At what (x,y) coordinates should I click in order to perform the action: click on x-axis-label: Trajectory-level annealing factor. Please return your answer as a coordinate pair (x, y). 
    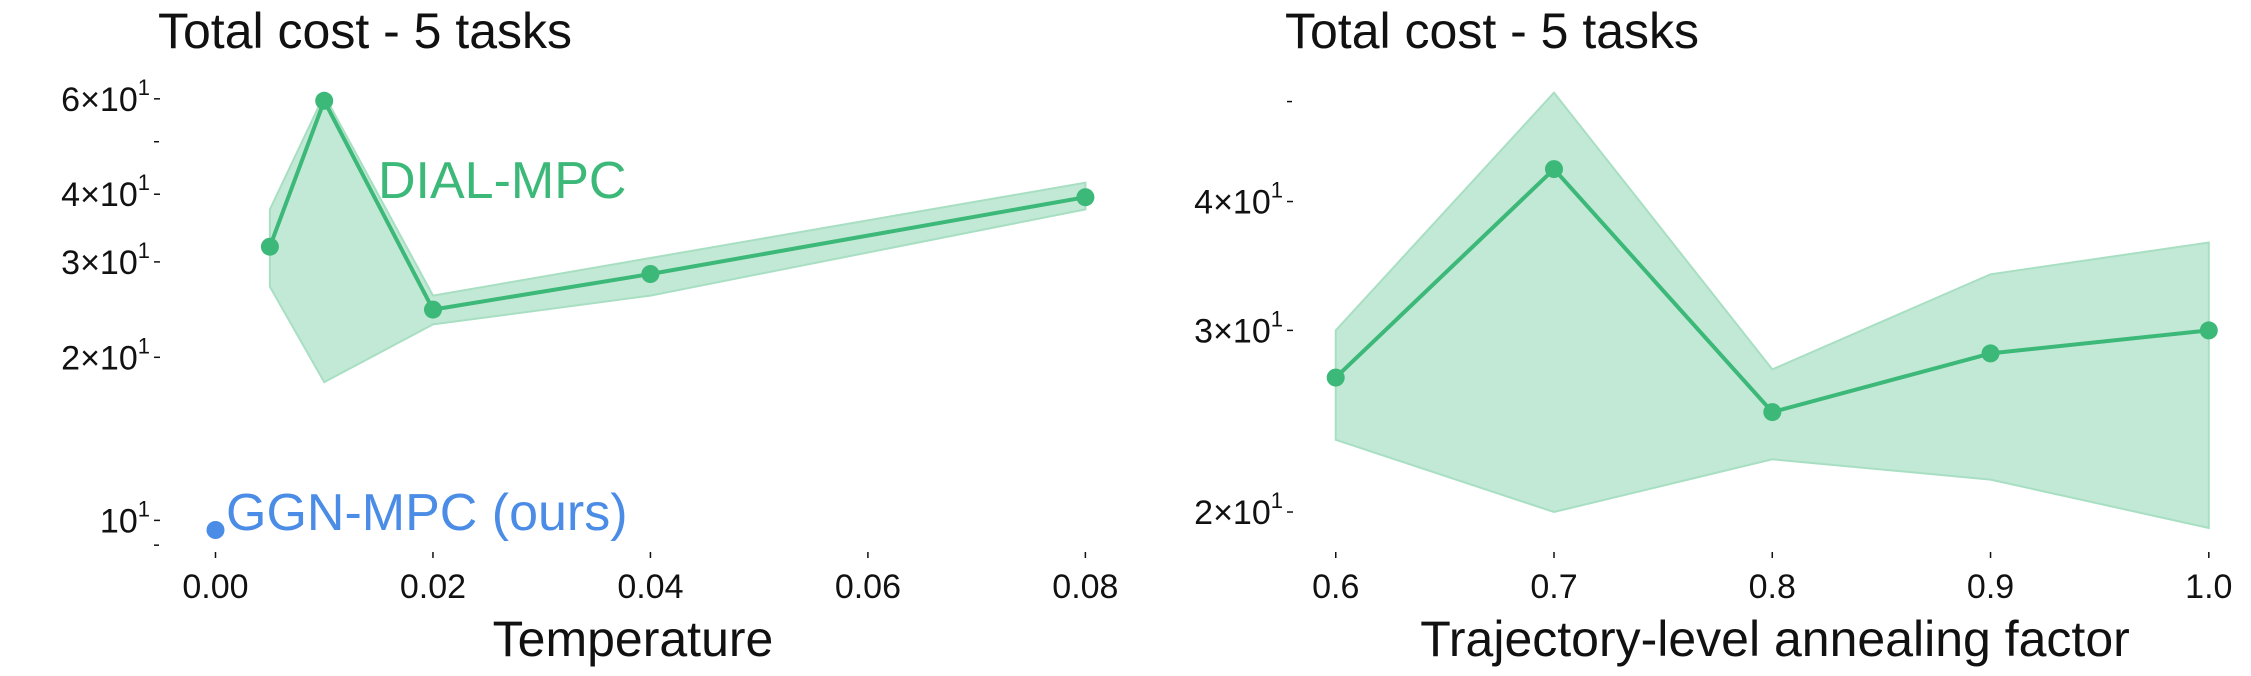
    Looking at the image, I should click on (1775, 639).